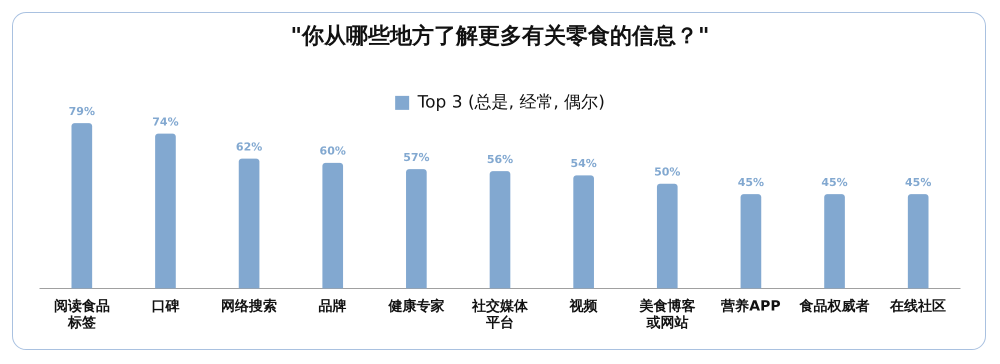 Image resolution: width=1000 pixels, height=364 pixels. What do you see at coordinates (249, 147) in the screenshot?
I see `data-label: 62%` at bounding box center [249, 147].